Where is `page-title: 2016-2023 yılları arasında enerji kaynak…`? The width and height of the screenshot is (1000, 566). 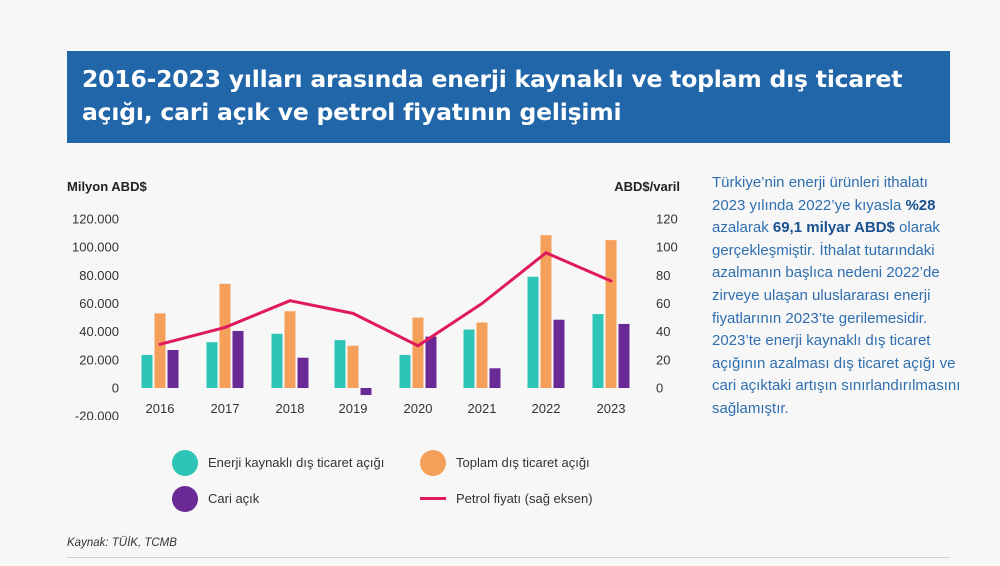 page-title: 2016-2023 yılları arasında enerji kaynak… is located at coordinates (492, 95).